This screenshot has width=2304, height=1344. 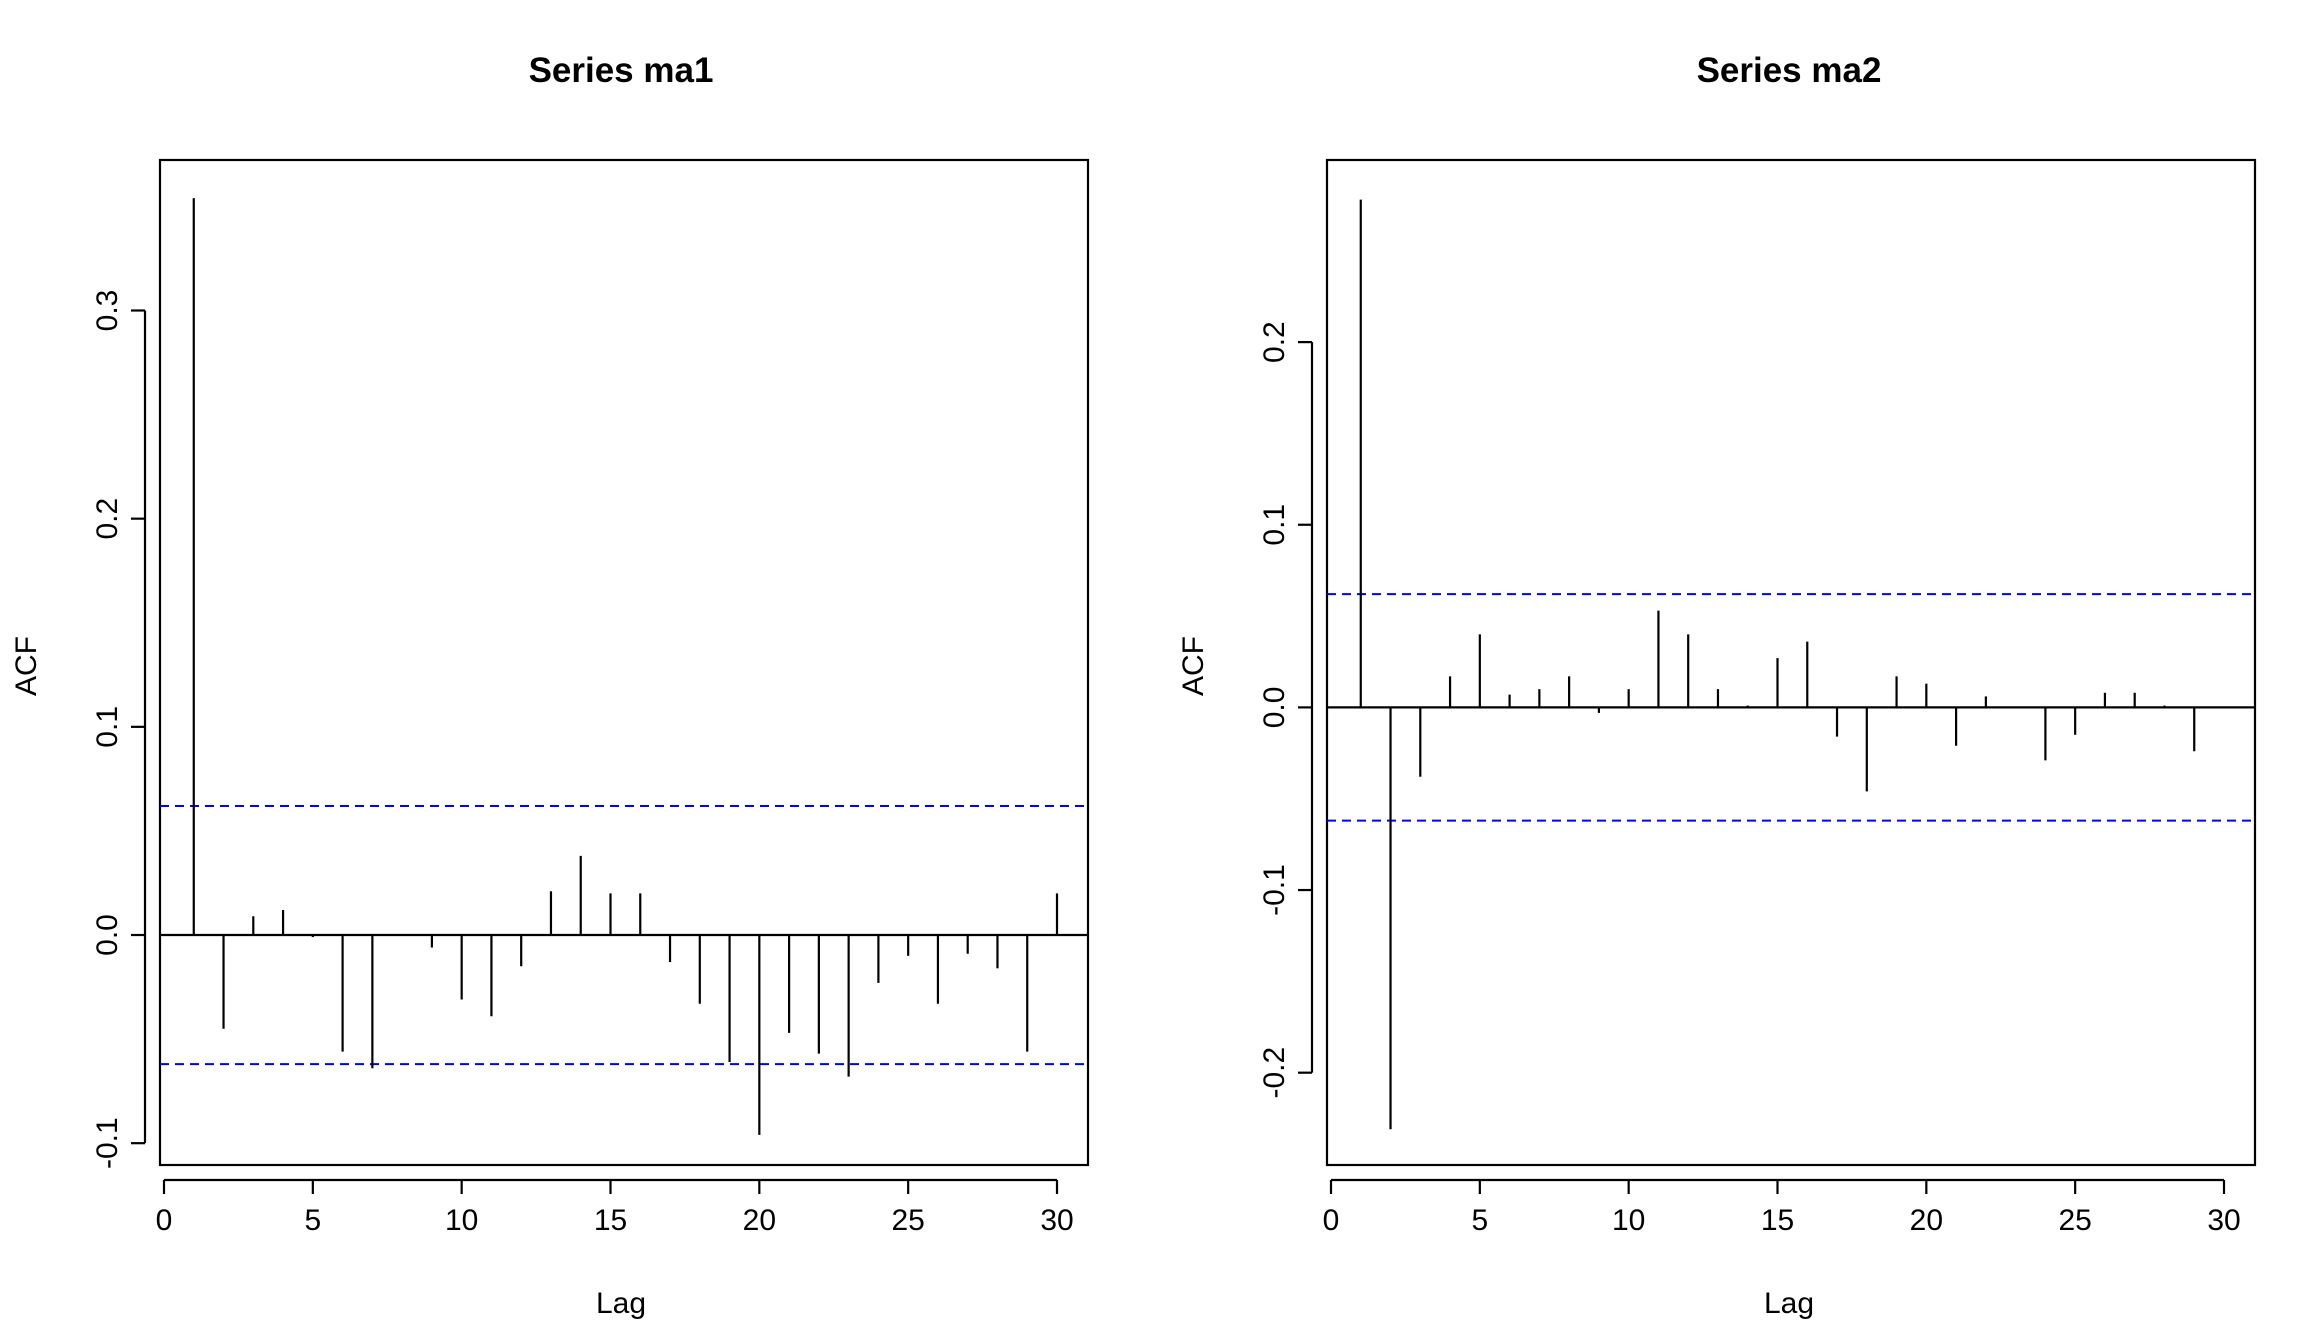 I want to click on y-axis: -0.2 -0.1 0.0 0.1 0.2, so click(x=1286, y=710).